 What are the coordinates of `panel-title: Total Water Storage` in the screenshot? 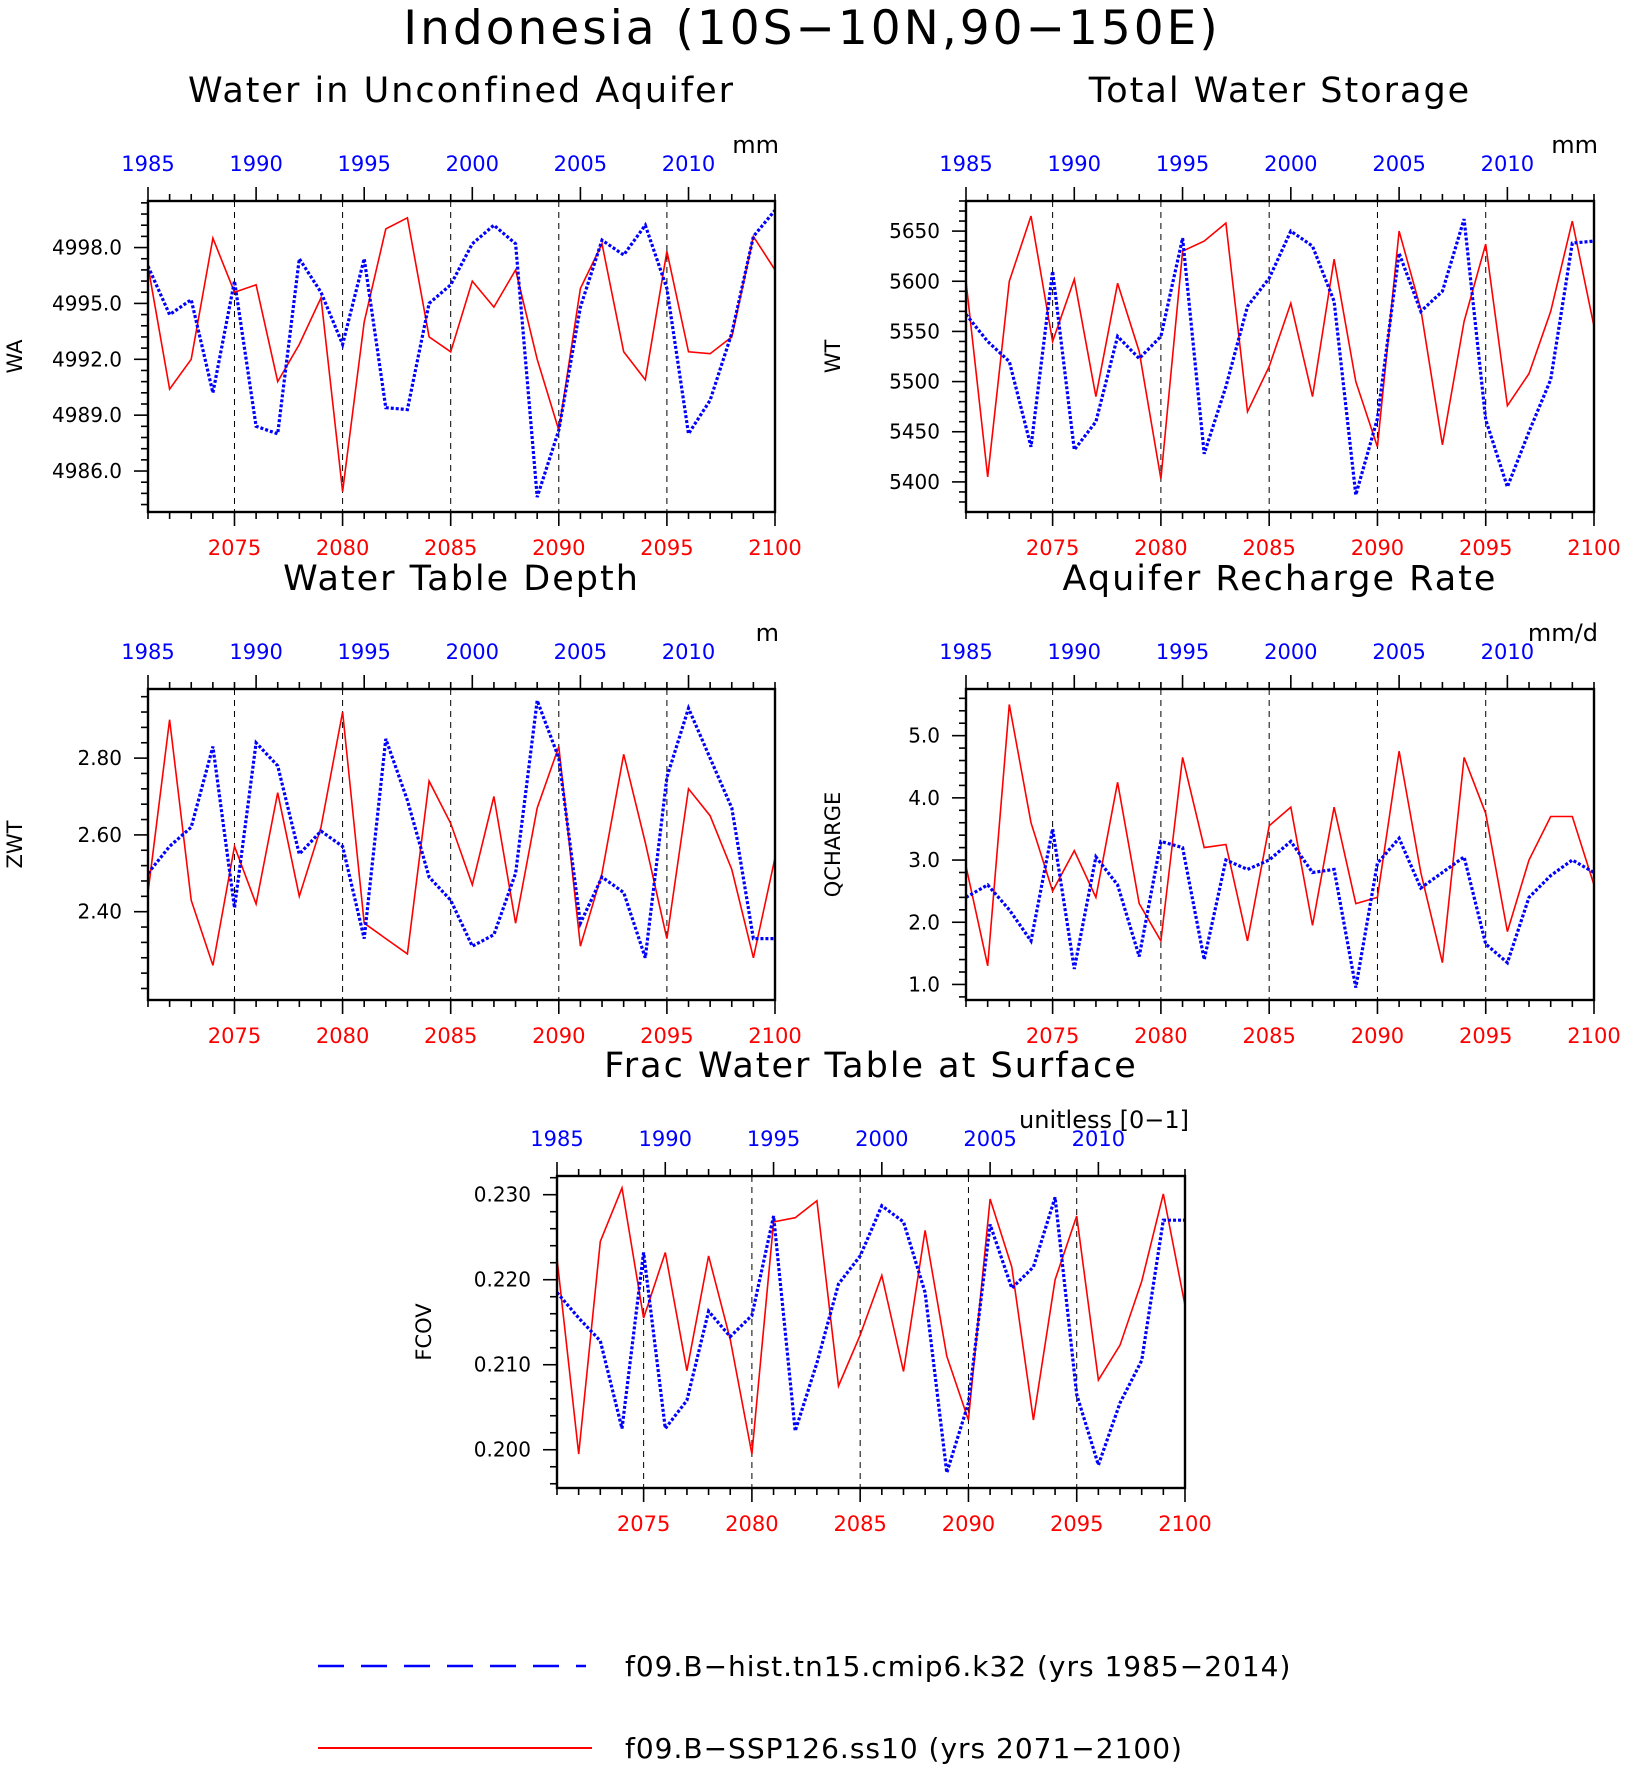 It's located at (1279, 91).